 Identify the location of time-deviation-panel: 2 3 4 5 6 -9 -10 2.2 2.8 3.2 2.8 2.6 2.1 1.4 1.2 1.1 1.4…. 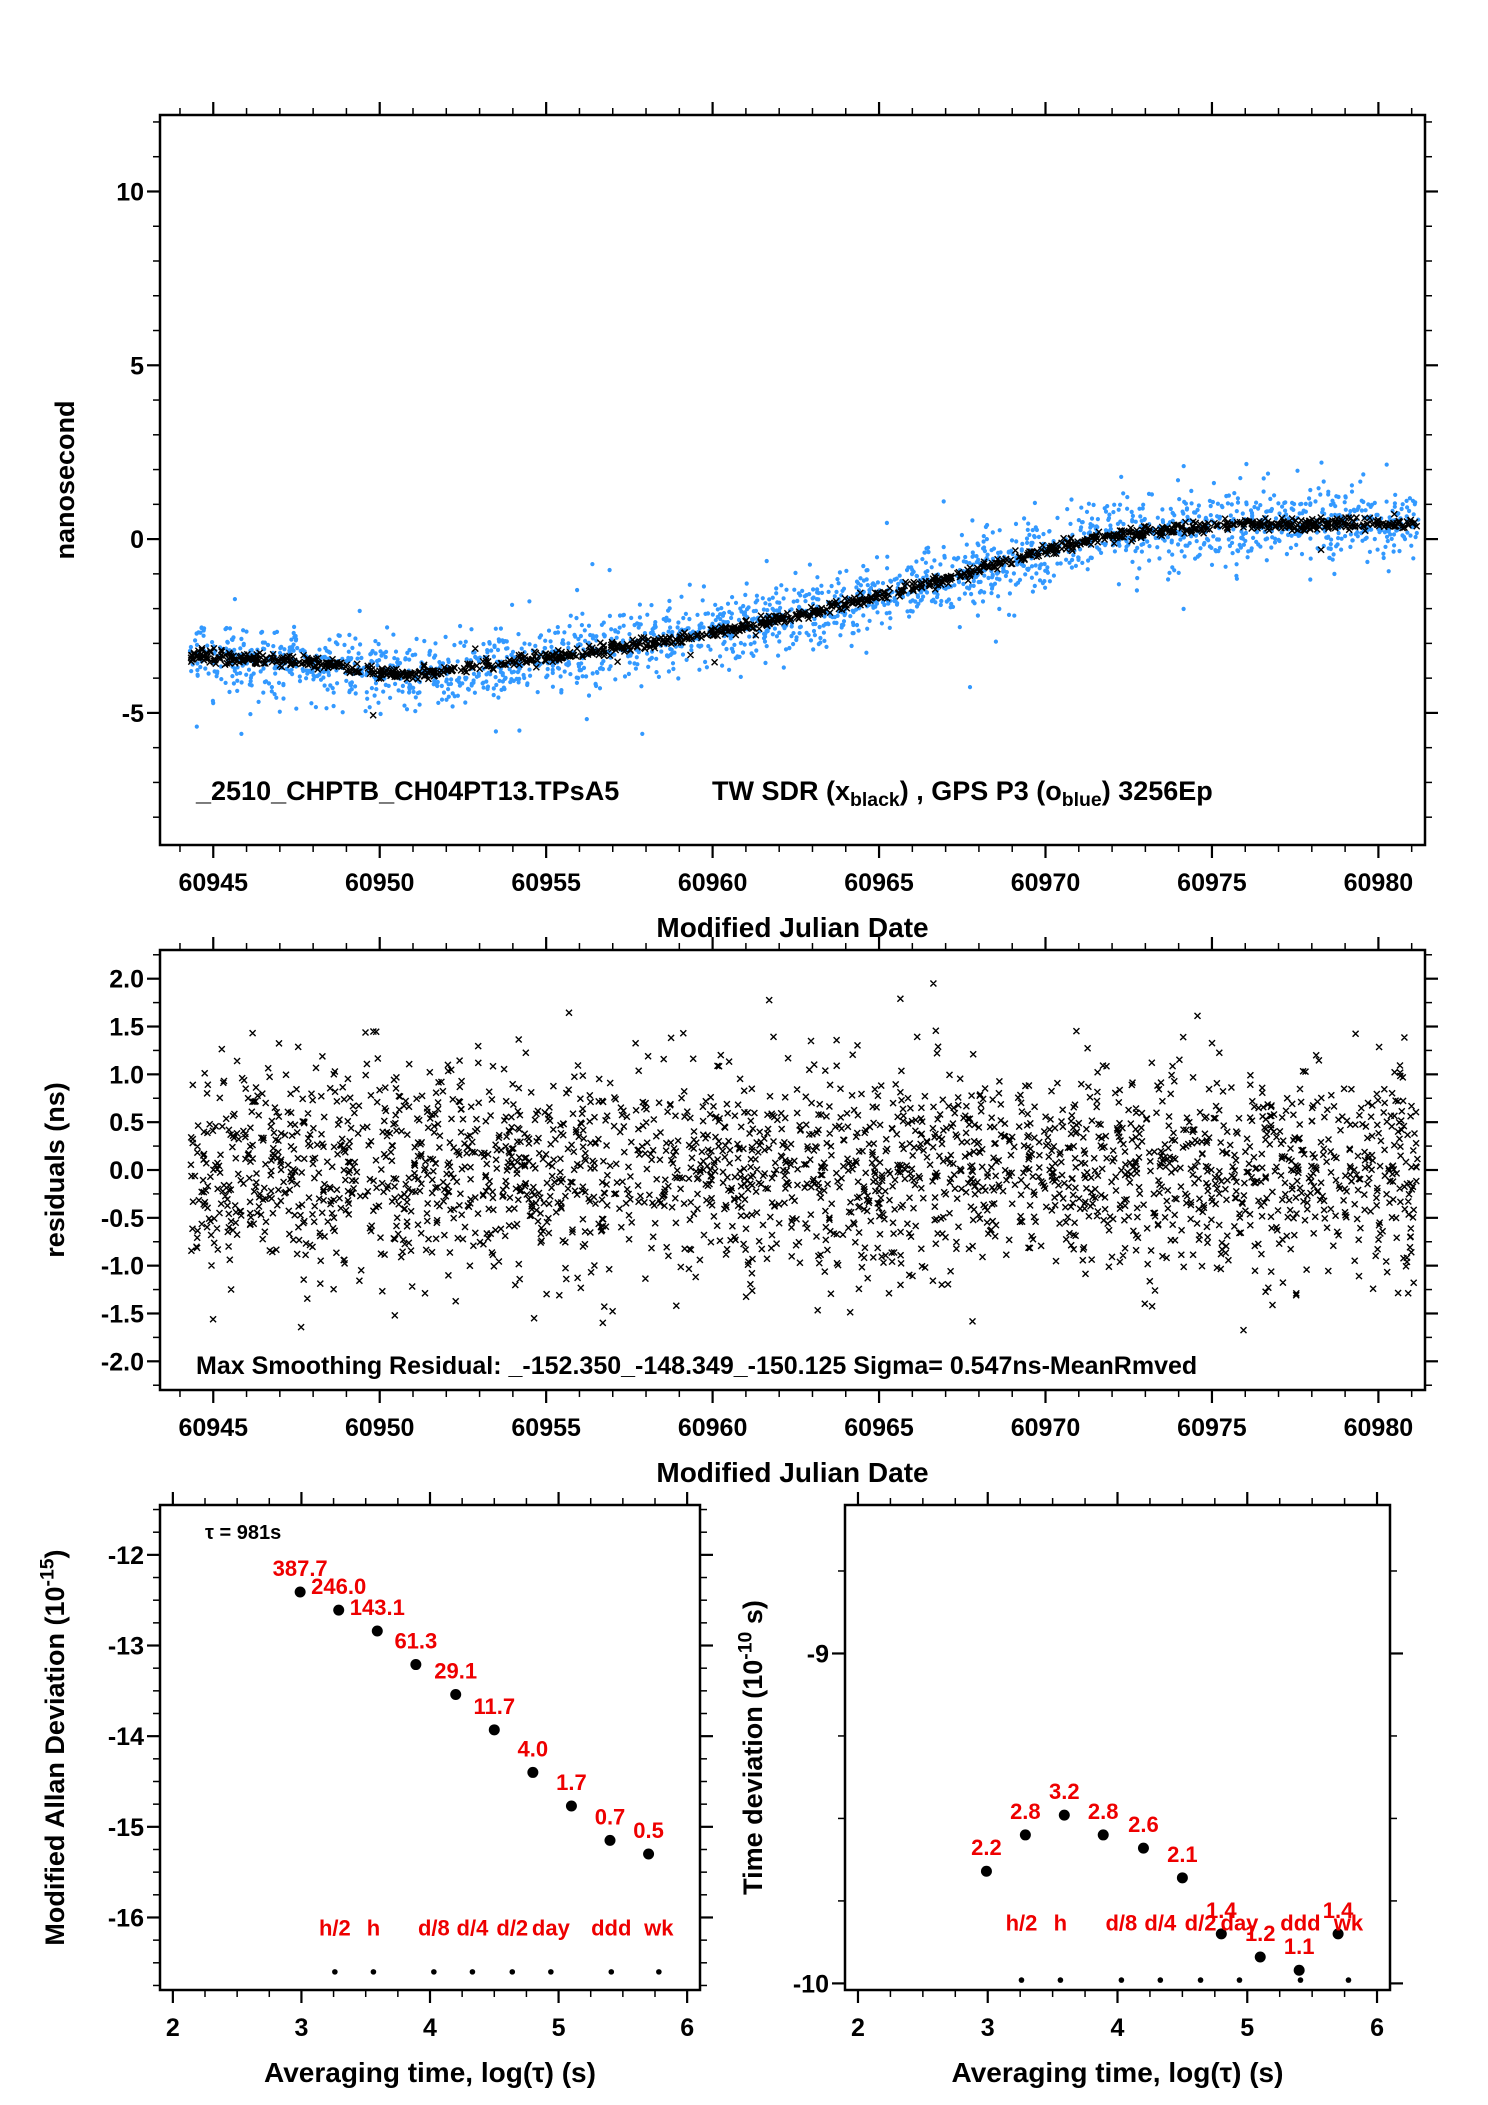
(1069, 1790).